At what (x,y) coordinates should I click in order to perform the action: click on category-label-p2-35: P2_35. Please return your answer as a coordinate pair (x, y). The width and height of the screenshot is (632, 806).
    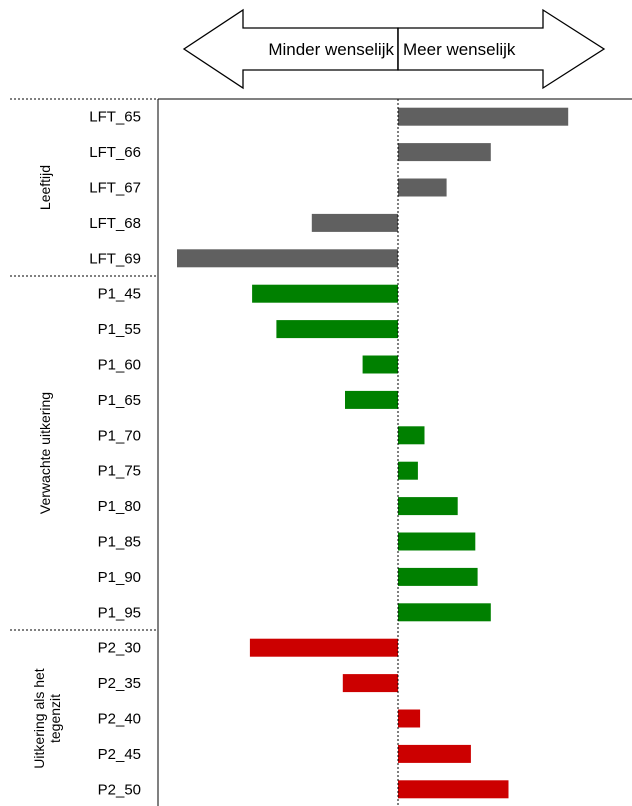
    Looking at the image, I should click on (119, 683).